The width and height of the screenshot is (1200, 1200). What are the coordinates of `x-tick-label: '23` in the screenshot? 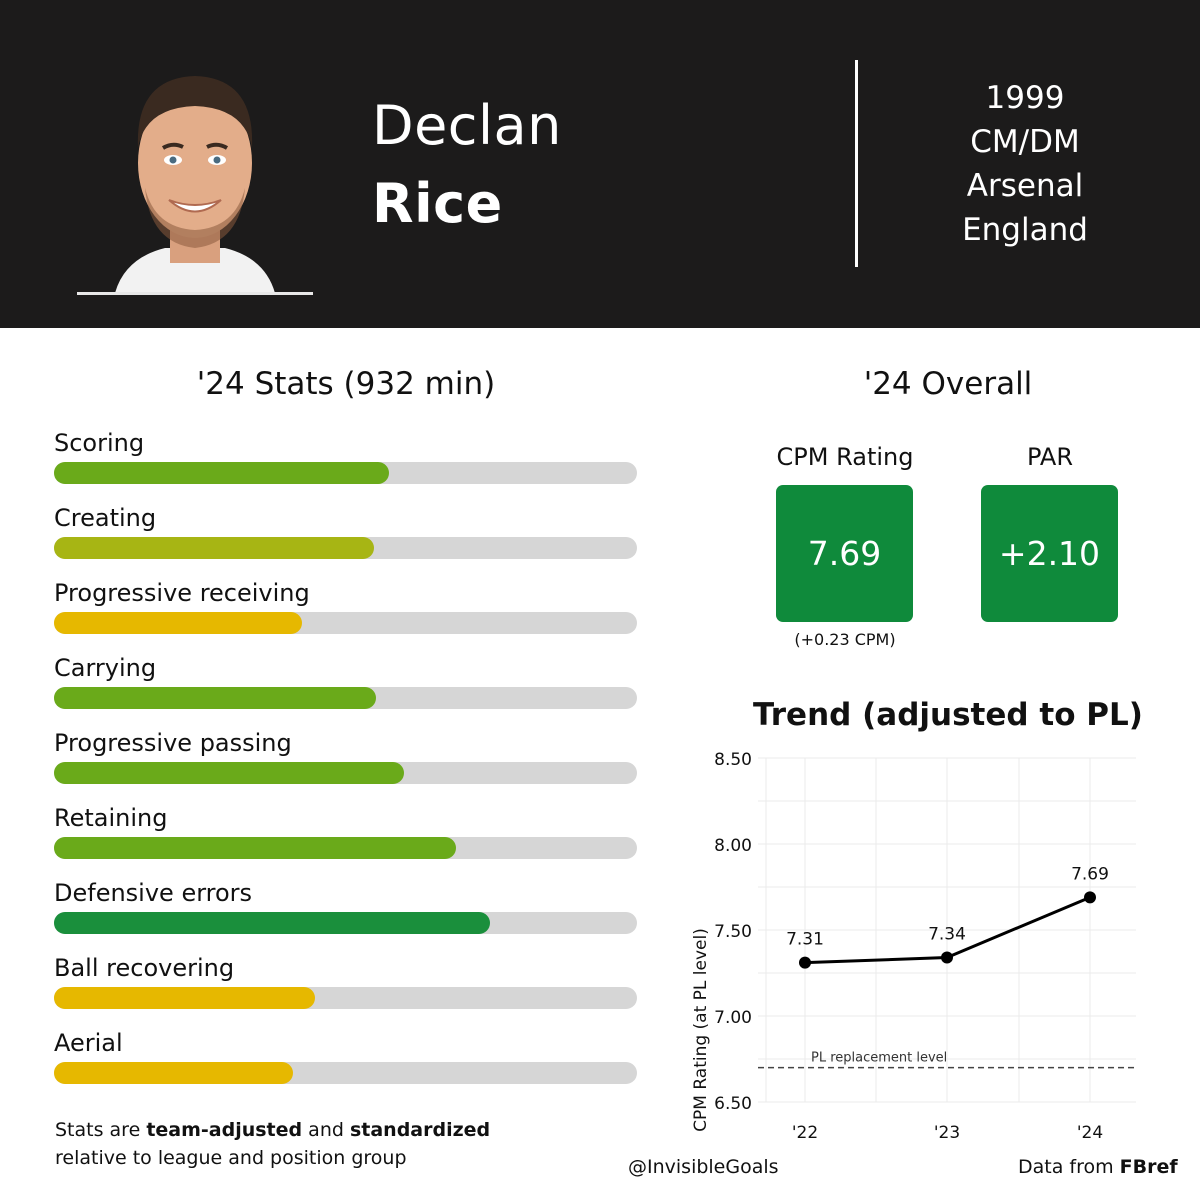 It's located at (947, 1133).